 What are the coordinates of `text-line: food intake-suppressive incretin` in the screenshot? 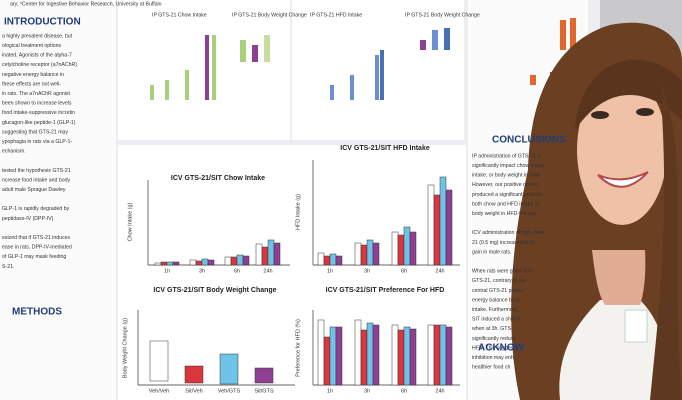 It's located at (38, 113).